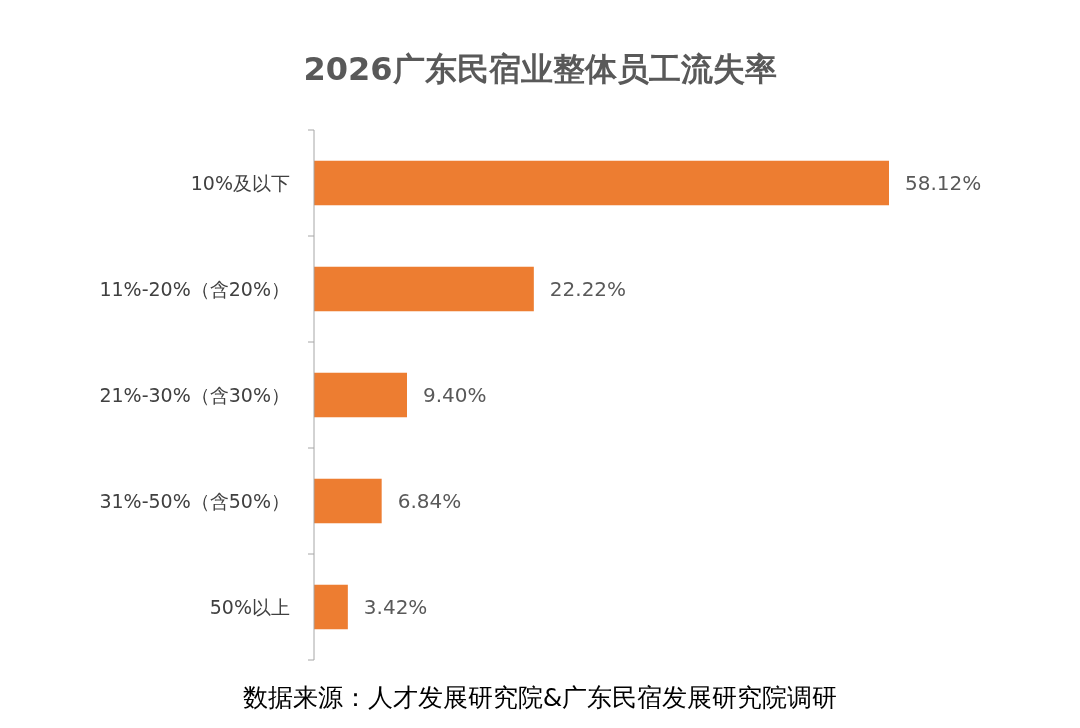 The height and width of the screenshot is (728, 1080). What do you see at coordinates (194, 288) in the screenshot?
I see `y-tick-label: 11%-20%（含20%）` at bounding box center [194, 288].